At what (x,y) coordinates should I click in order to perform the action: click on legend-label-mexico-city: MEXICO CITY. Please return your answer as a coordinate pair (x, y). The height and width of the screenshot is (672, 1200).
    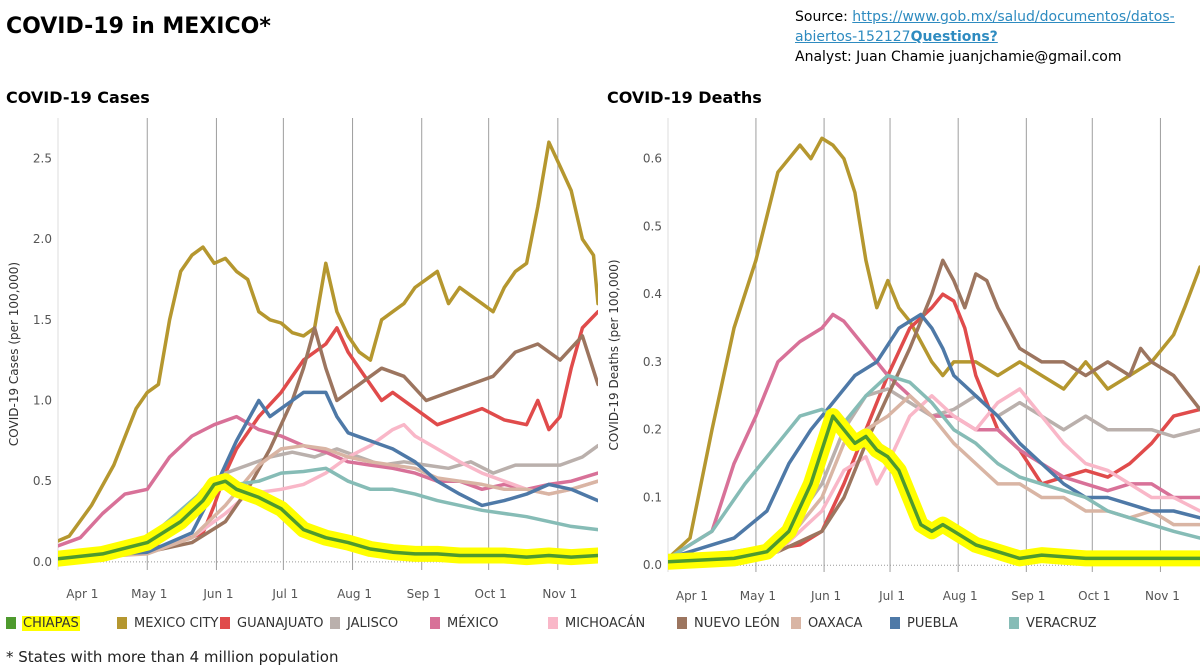
    Looking at the image, I should click on (176, 623).